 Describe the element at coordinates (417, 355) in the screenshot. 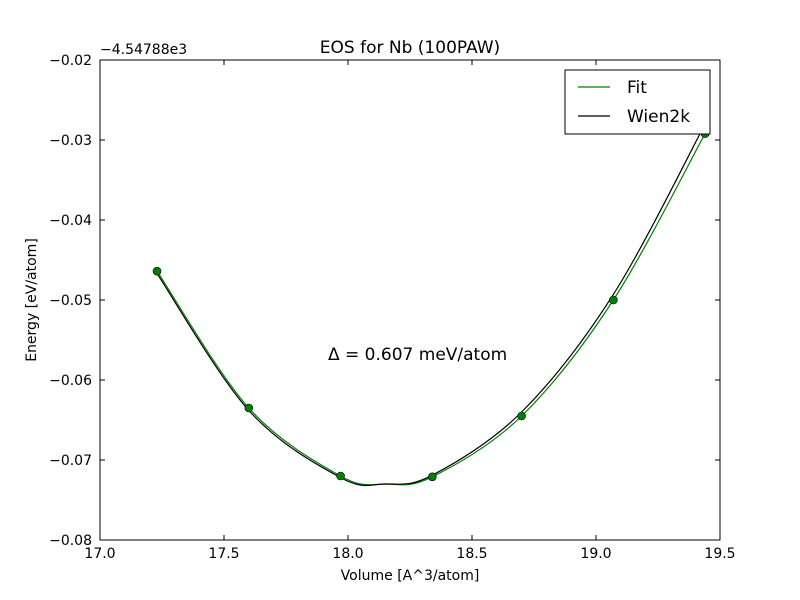

I see `delta-annotation: Δ = 0.607 meV/atom` at that location.